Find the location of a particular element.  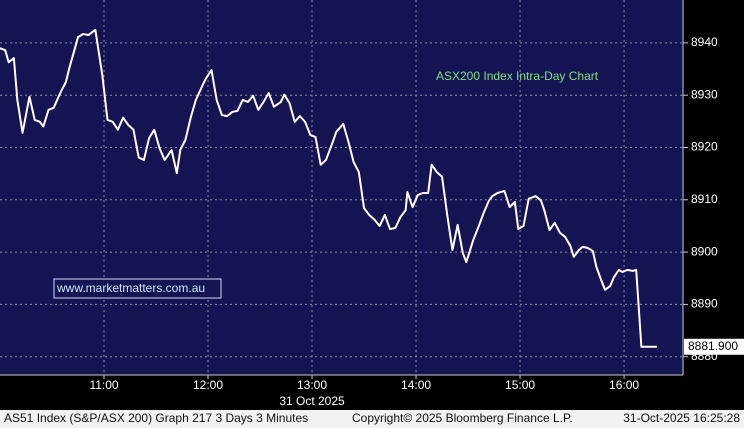

x-tick-label: 13:00 is located at coordinates (312, 385).